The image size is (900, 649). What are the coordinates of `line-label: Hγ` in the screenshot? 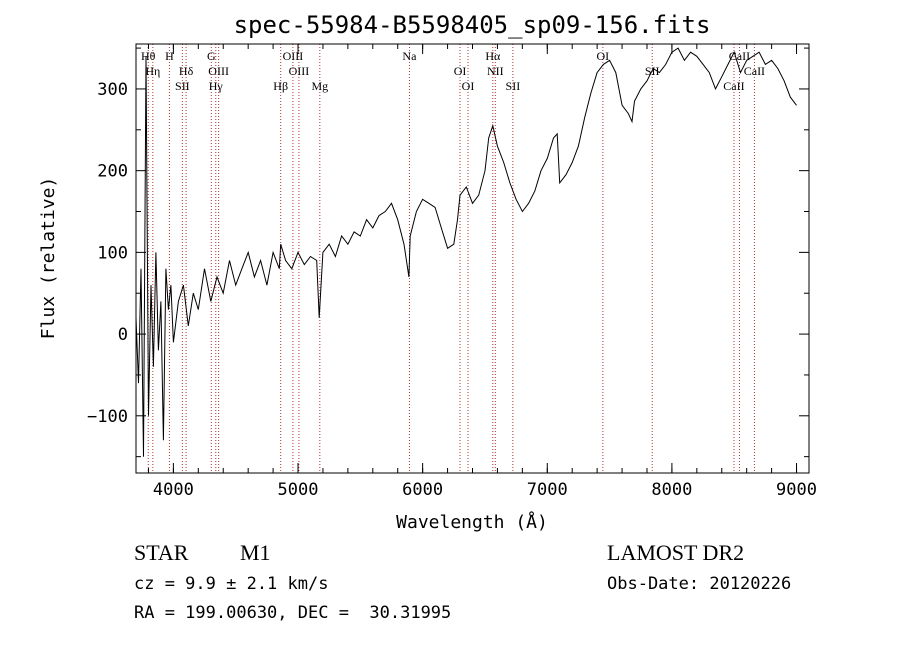 It's located at (216, 86).